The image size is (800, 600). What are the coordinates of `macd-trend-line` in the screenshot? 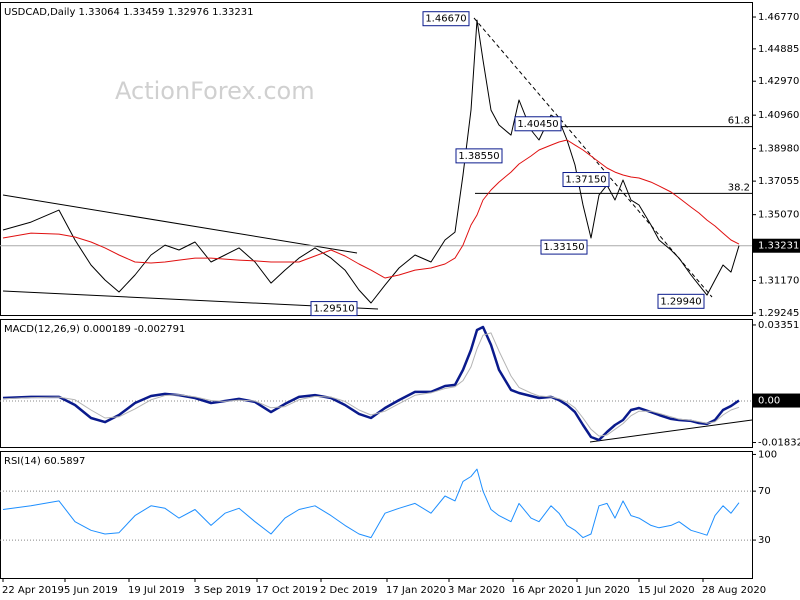 It's located at (671, 431).